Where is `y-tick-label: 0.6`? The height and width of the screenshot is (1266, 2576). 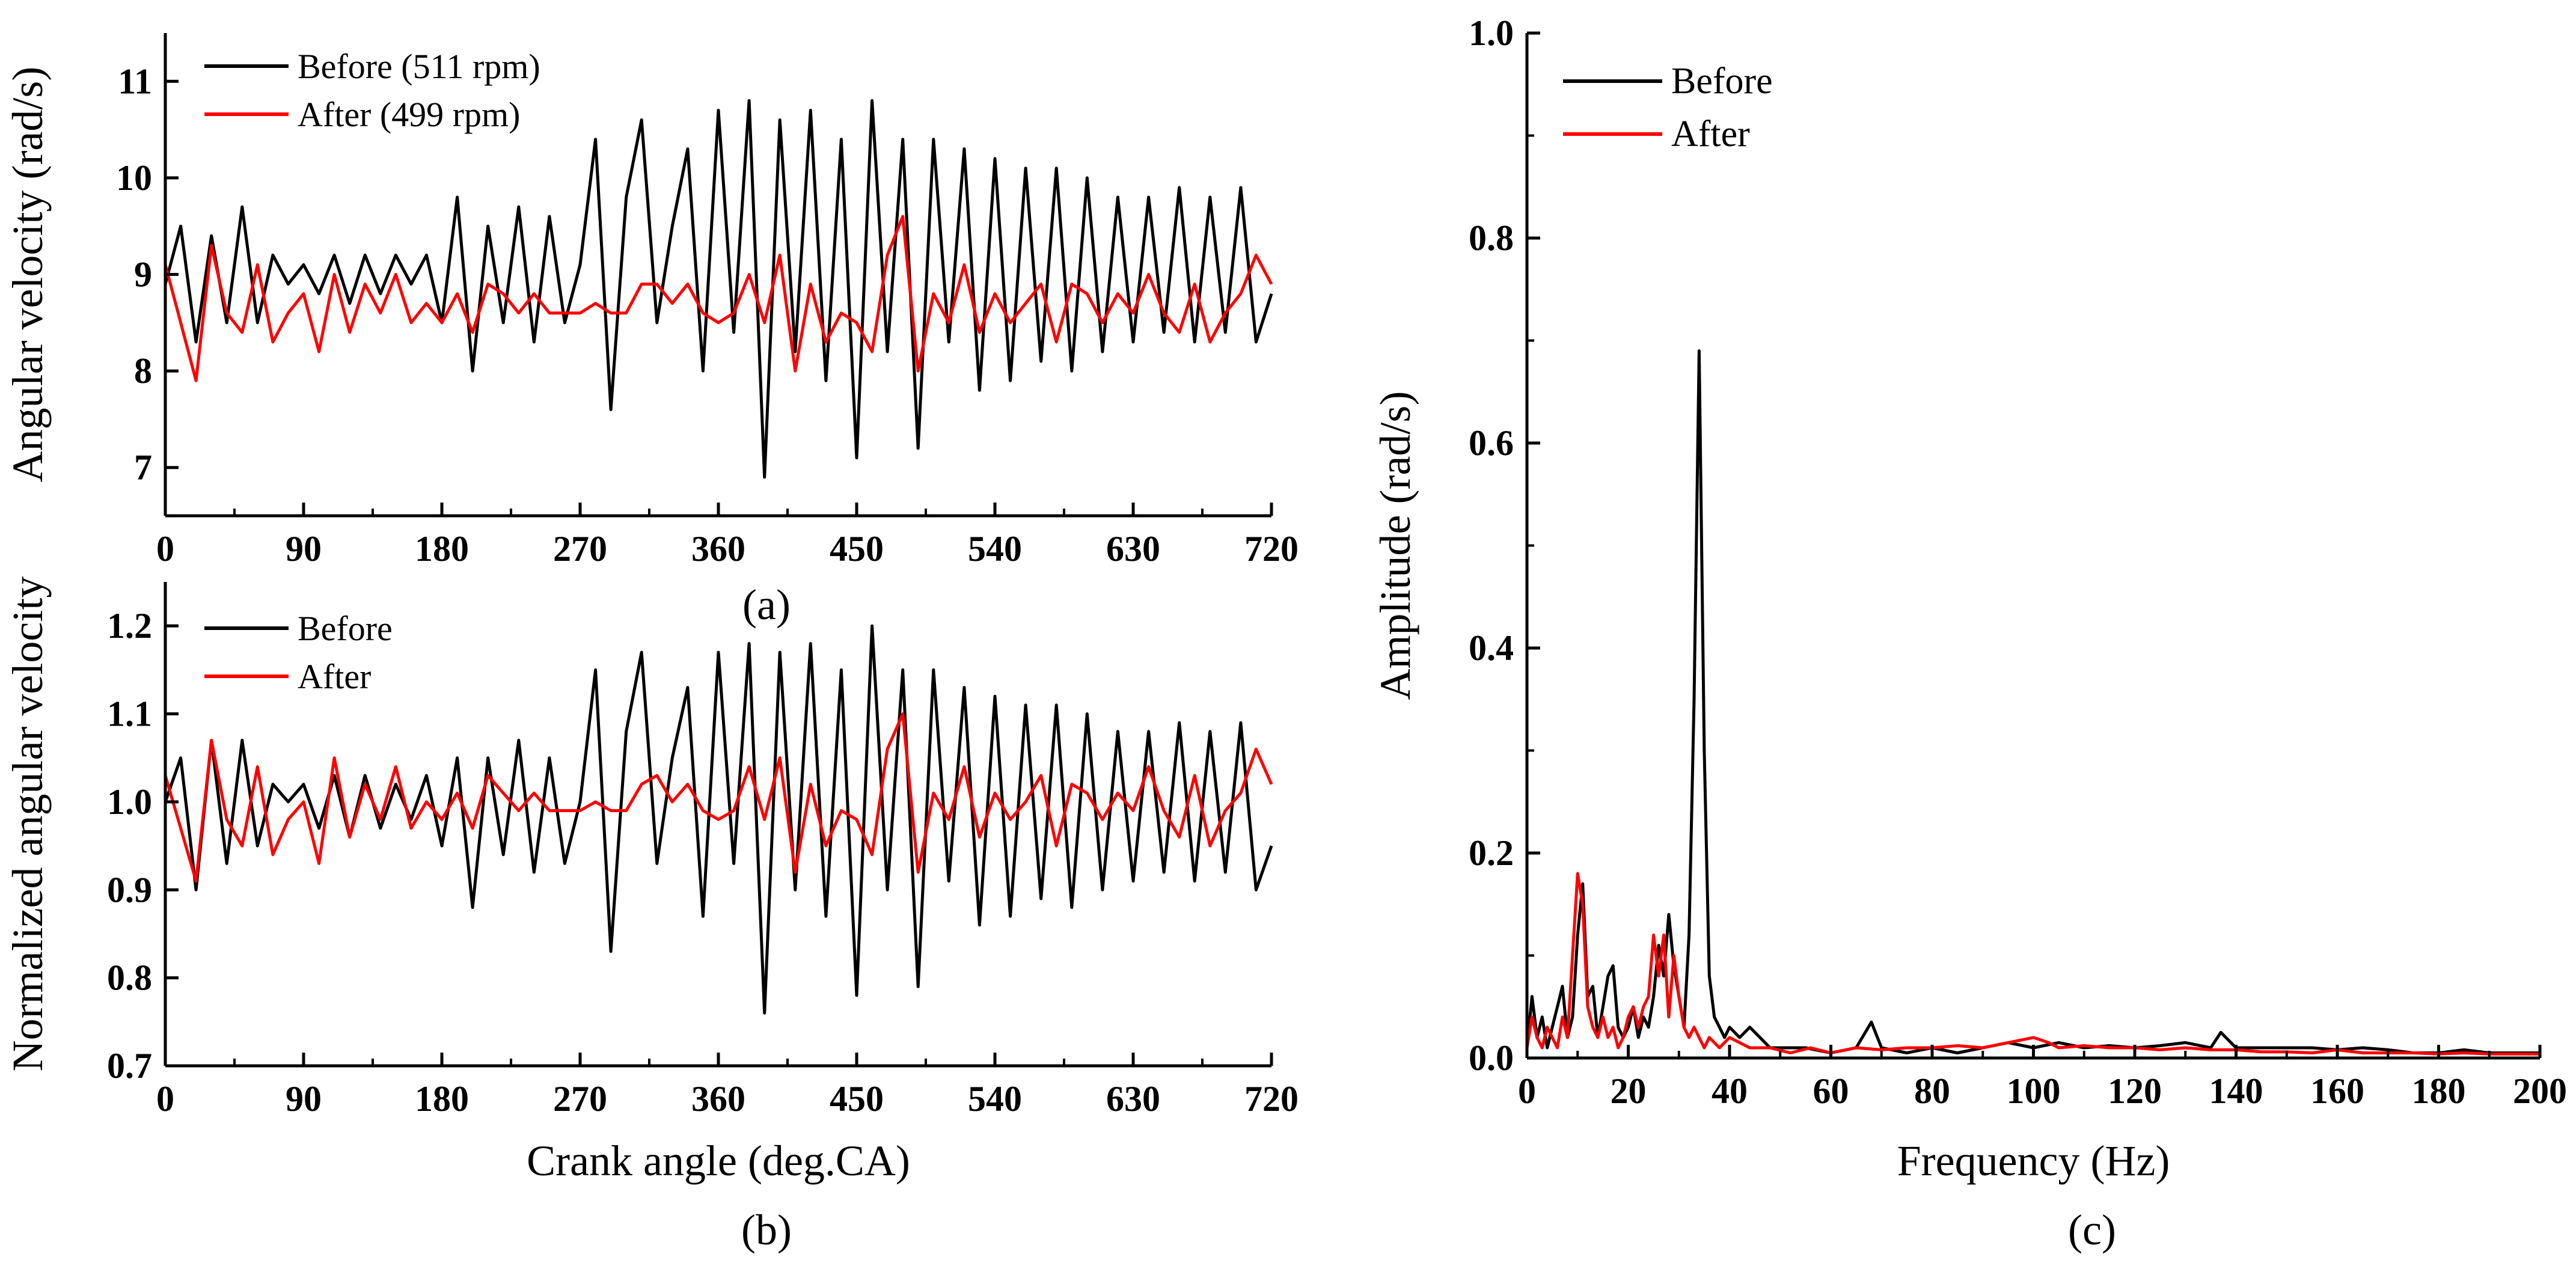 y-tick-label: 0.6 is located at coordinates (1491, 443).